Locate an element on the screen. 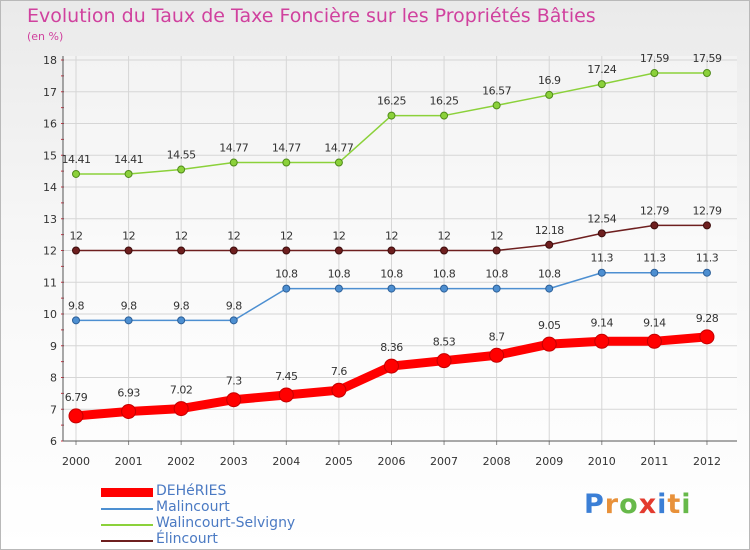 This screenshot has height=550, width=750. x-tick-label: 2007 is located at coordinates (444, 461).